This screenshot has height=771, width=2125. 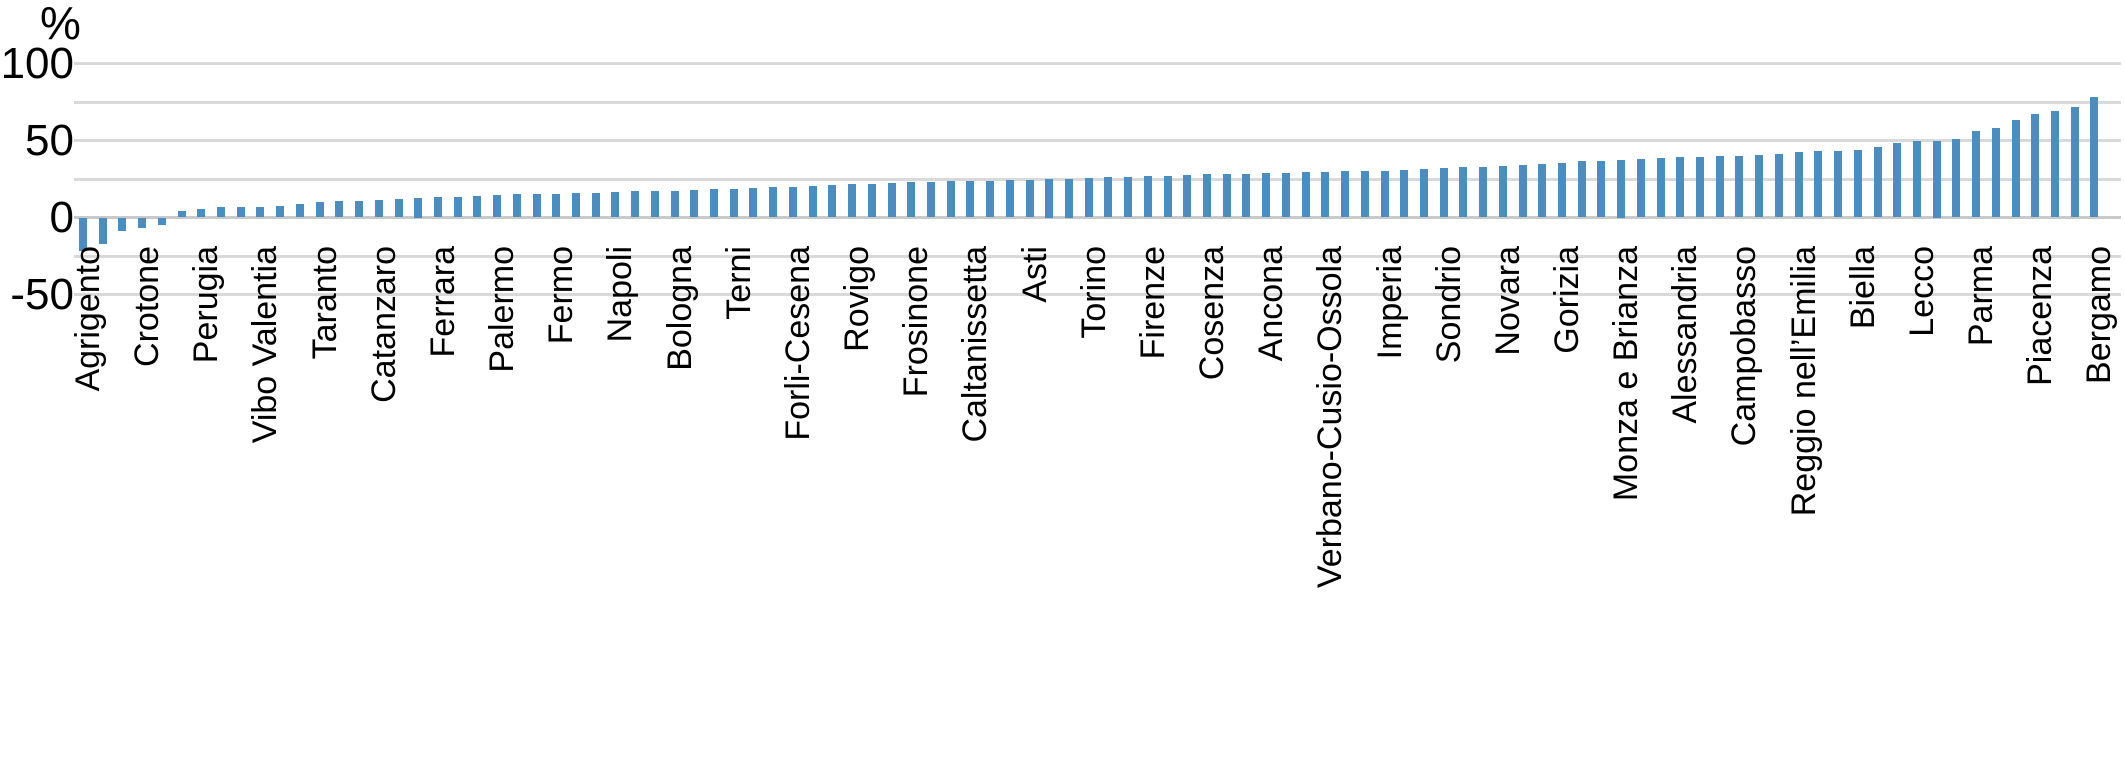 I want to click on x-axis-label: Agrigento, so click(x=88, y=319).